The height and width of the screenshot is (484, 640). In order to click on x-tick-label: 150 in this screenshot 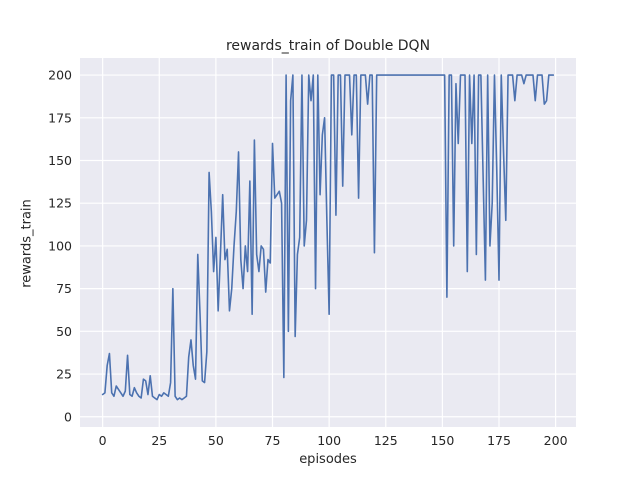, I will do `click(442, 440)`.